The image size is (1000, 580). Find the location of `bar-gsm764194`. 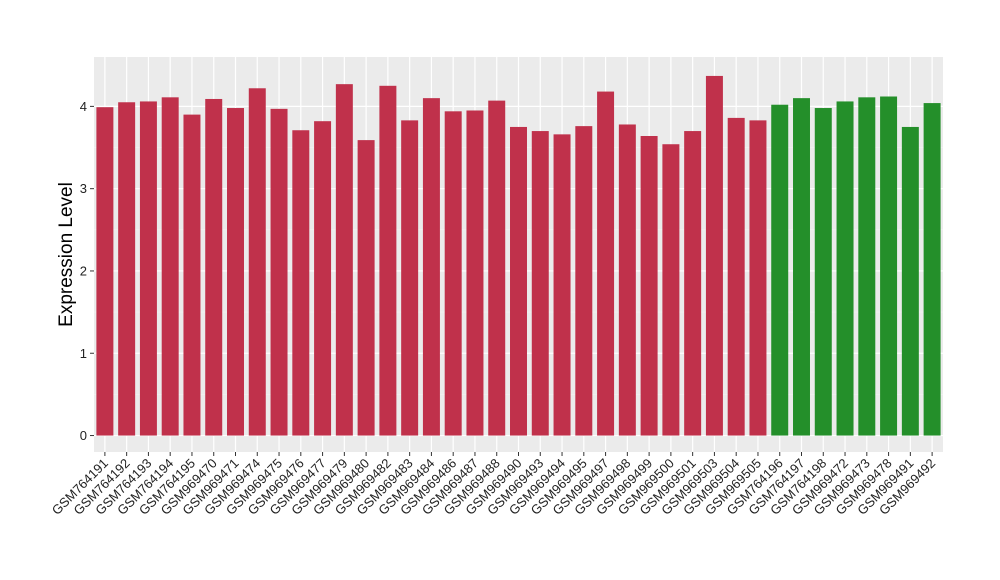

bar-gsm764194 is located at coordinates (170, 266).